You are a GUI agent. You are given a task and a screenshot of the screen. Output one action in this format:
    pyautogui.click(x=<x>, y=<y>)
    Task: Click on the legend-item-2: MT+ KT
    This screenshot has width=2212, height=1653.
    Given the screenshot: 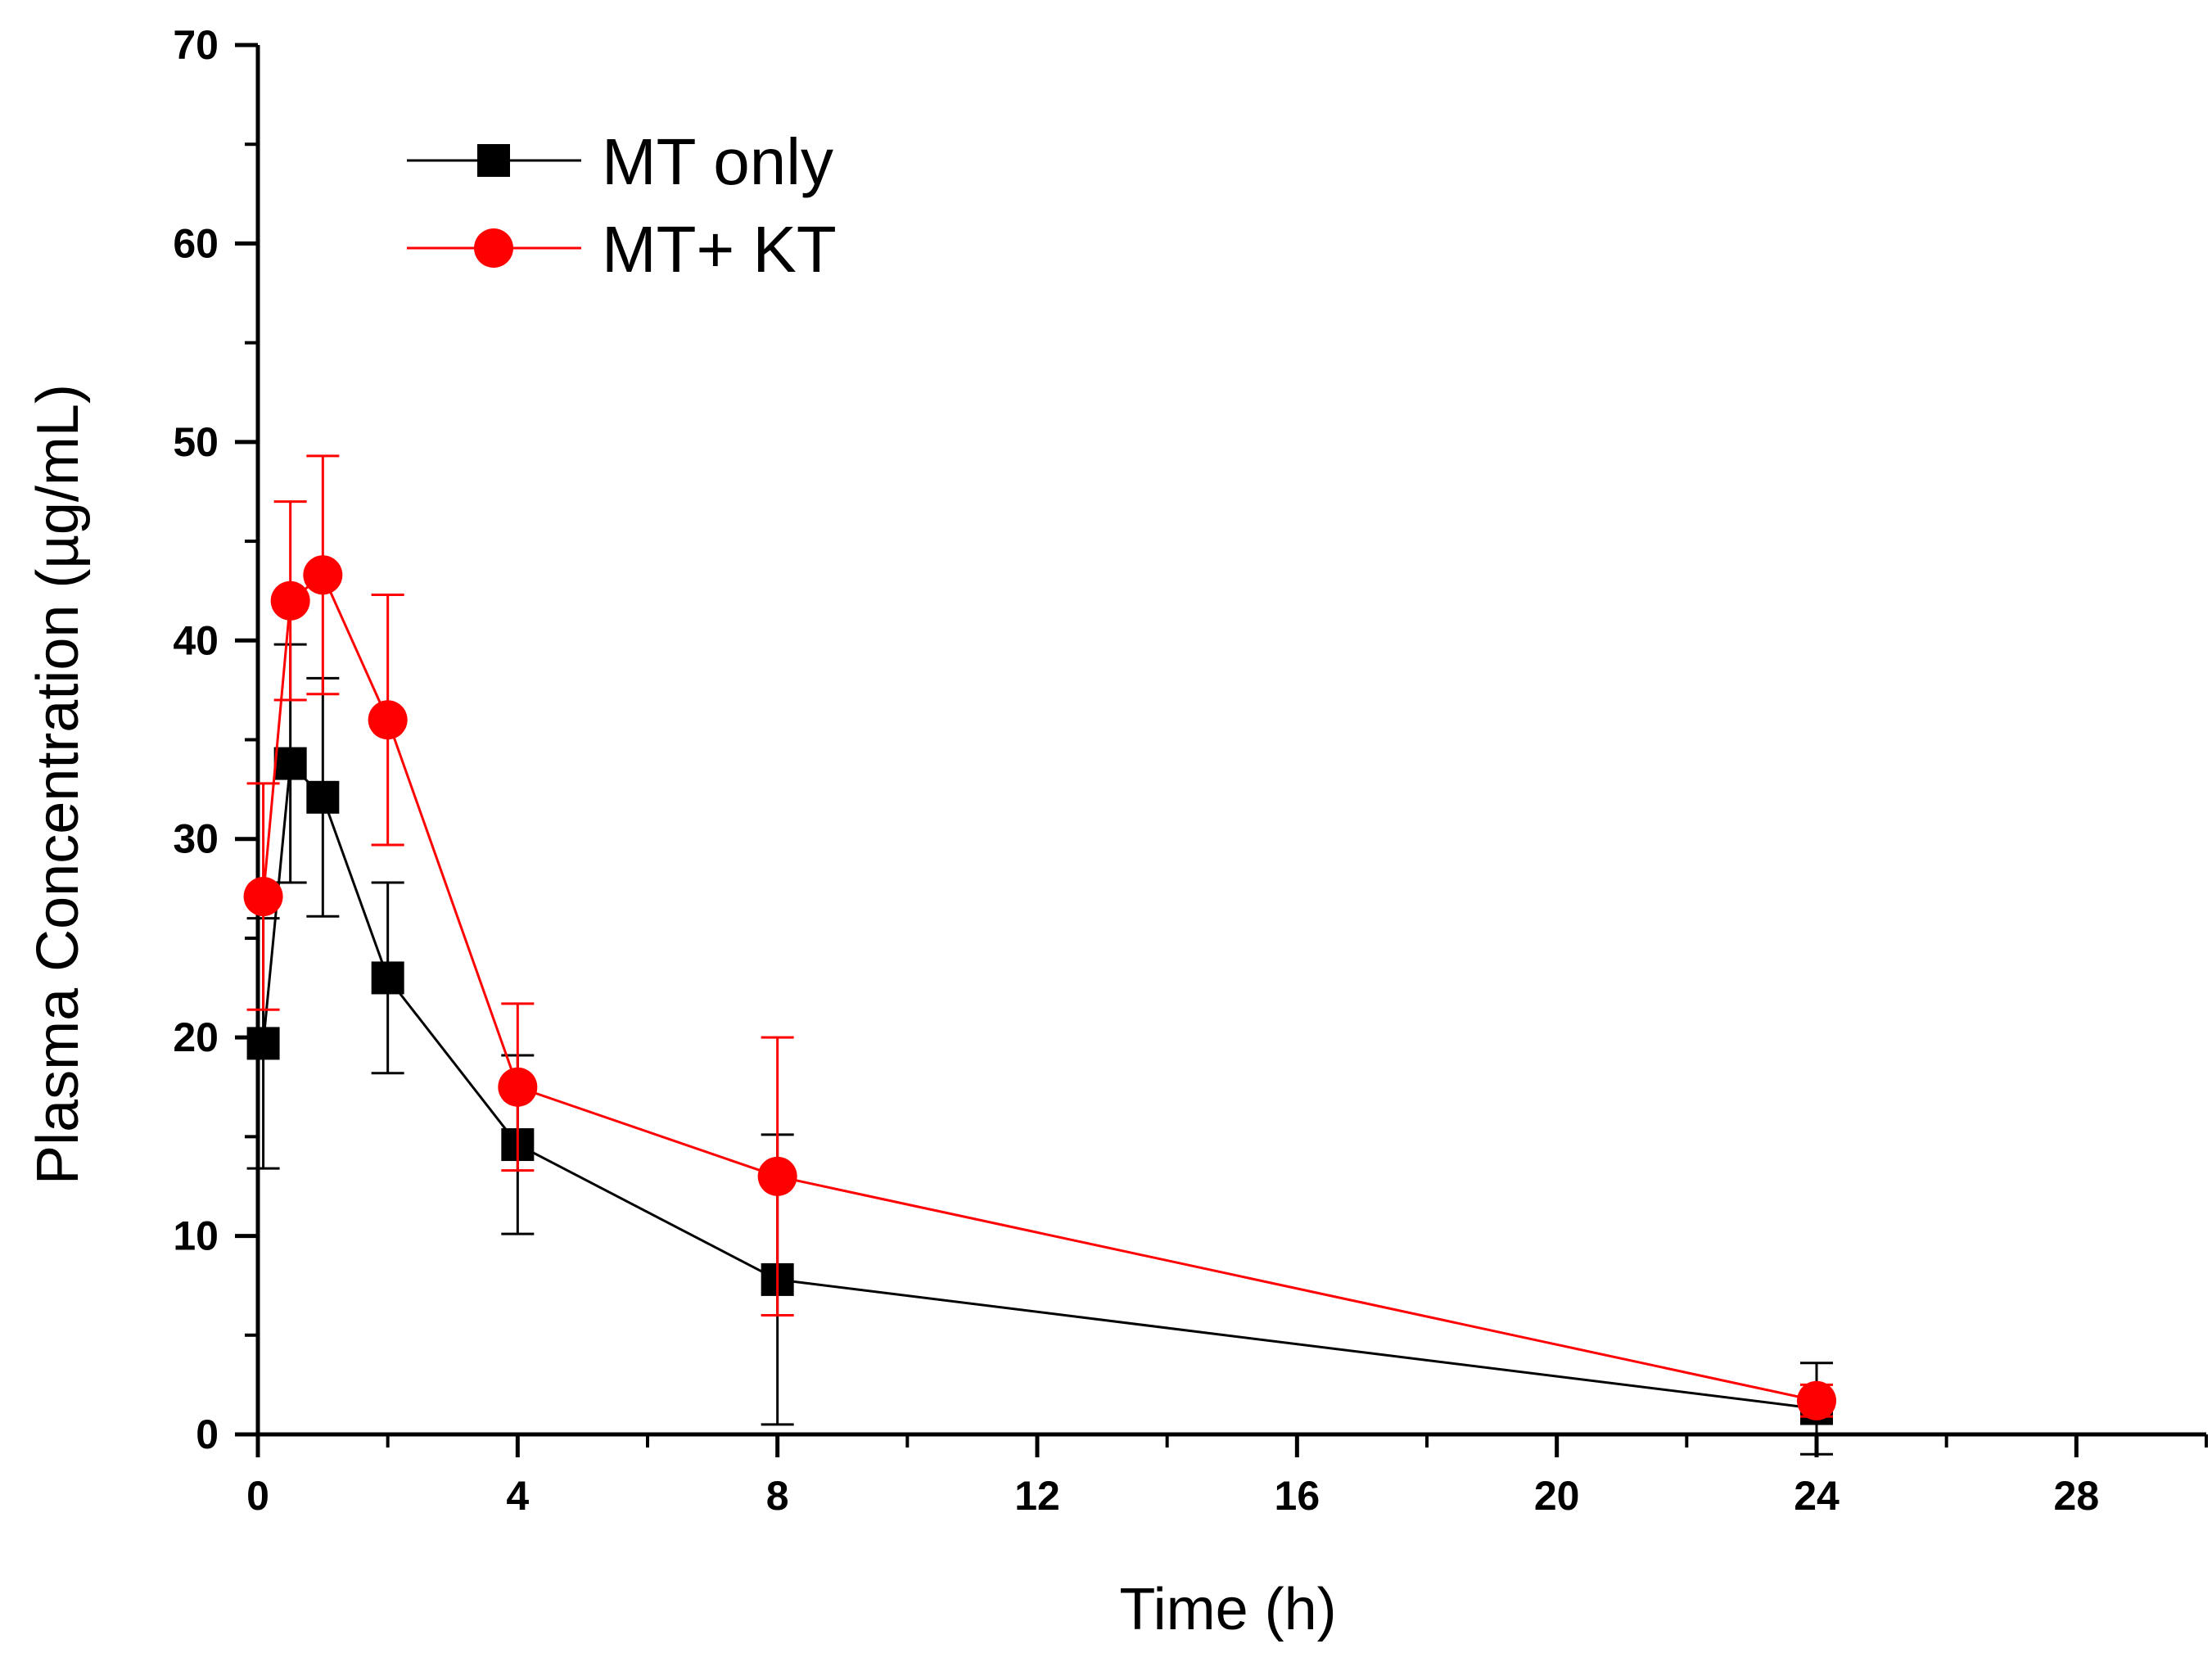 What is the action you would take?
    pyautogui.click(x=622, y=250)
    